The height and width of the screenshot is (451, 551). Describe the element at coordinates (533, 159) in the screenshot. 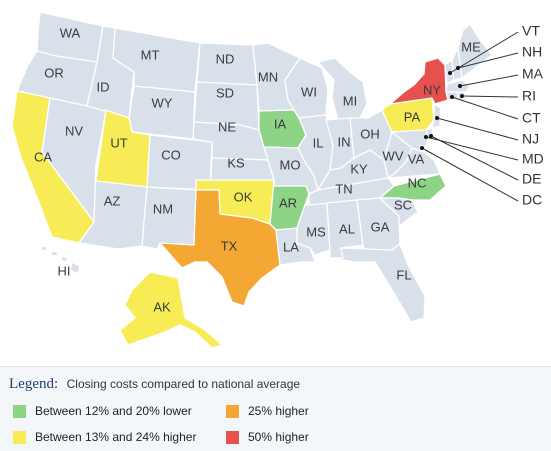

I see `label-MD: MD` at that location.